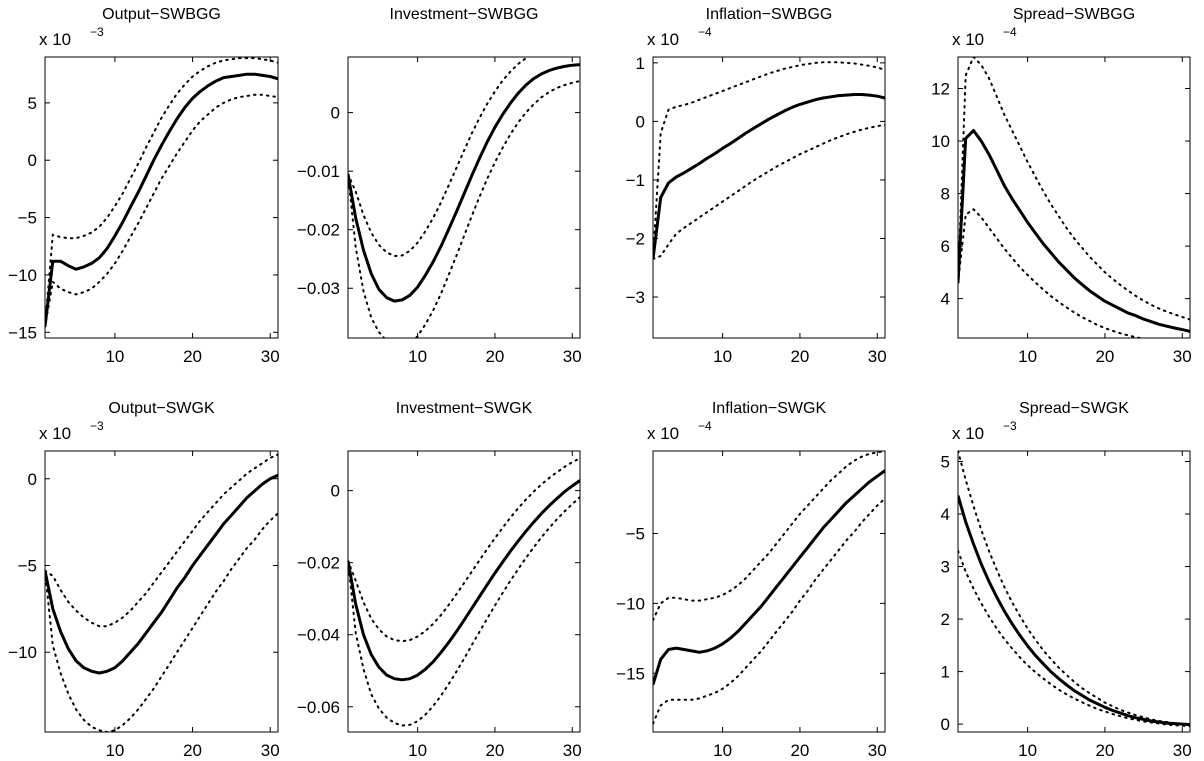 The image size is (1204, 761). I want to click on y-tick-label: 10, so click(940, 141).